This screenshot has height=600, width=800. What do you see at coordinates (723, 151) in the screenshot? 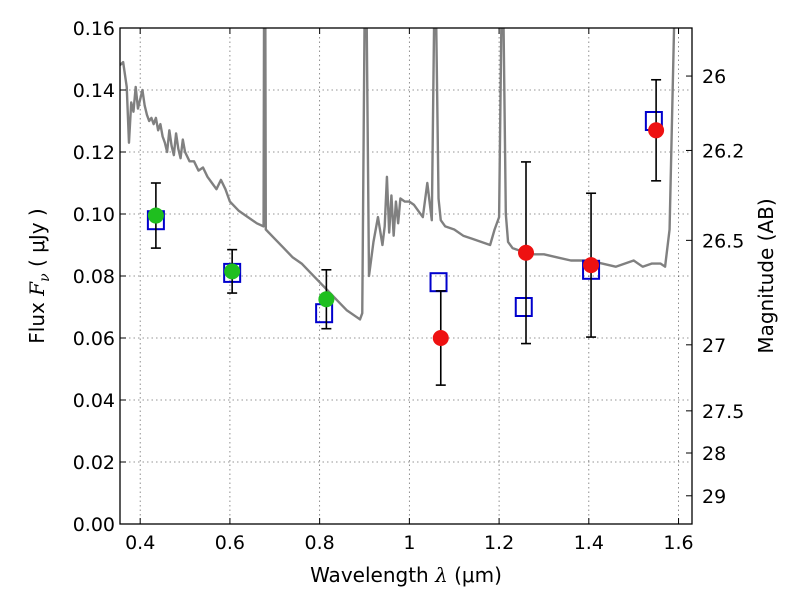
I see `y2-tick-label: 26.2` at bounding box center [723, 151].